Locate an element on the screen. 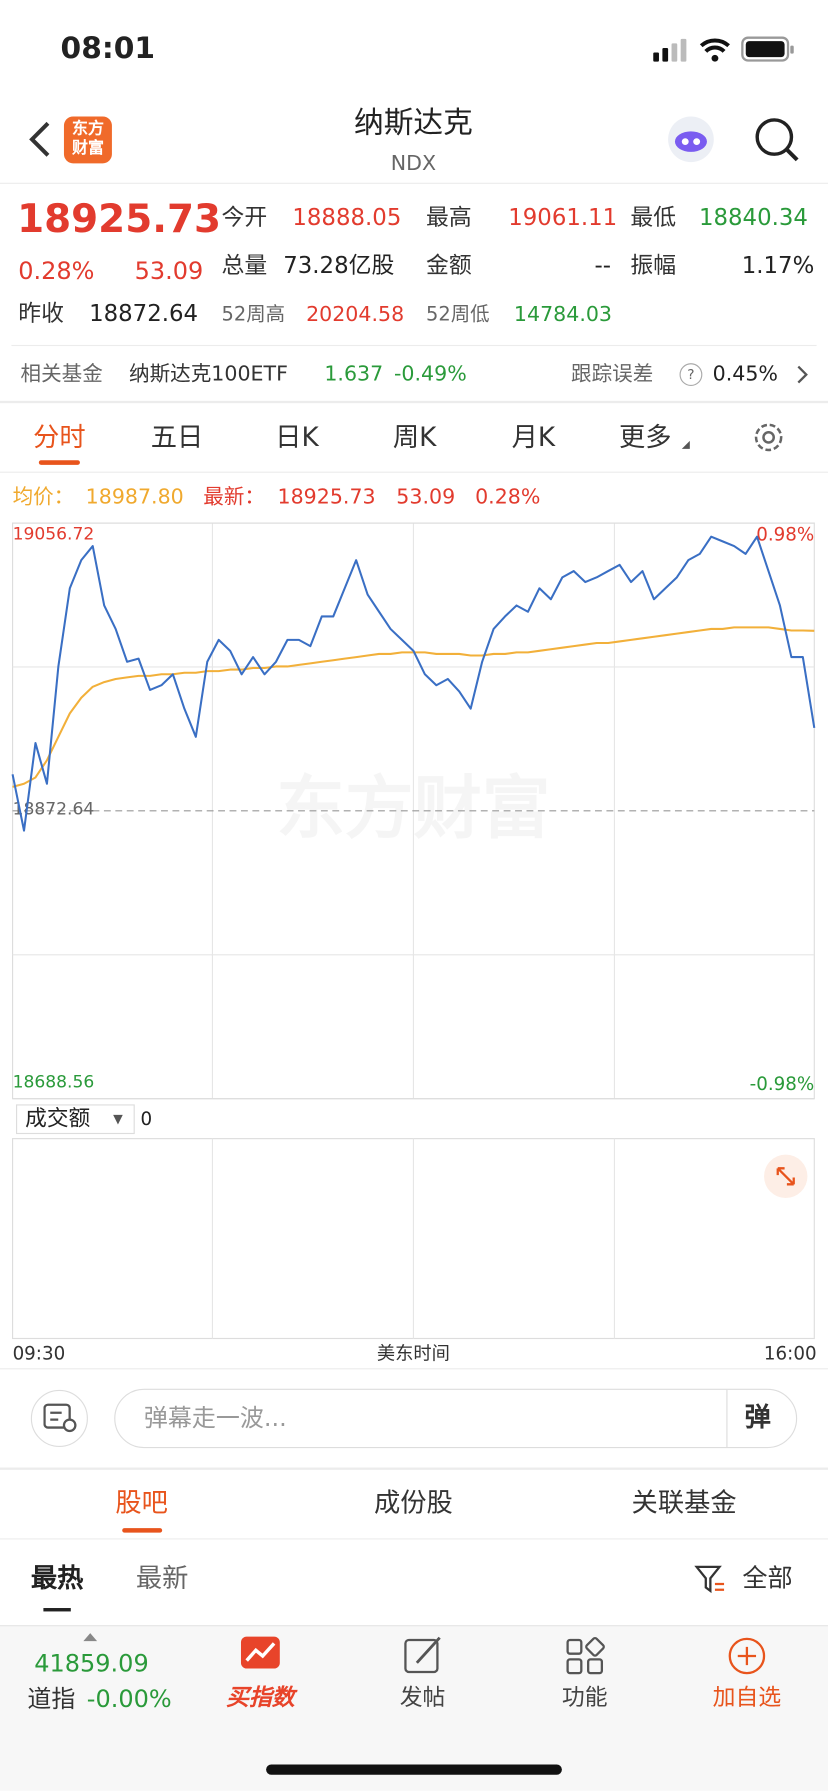 Image resolution: width=828 pixels, height=1792 pixels. value: 20204.58 is located at coordinates (355, 314).